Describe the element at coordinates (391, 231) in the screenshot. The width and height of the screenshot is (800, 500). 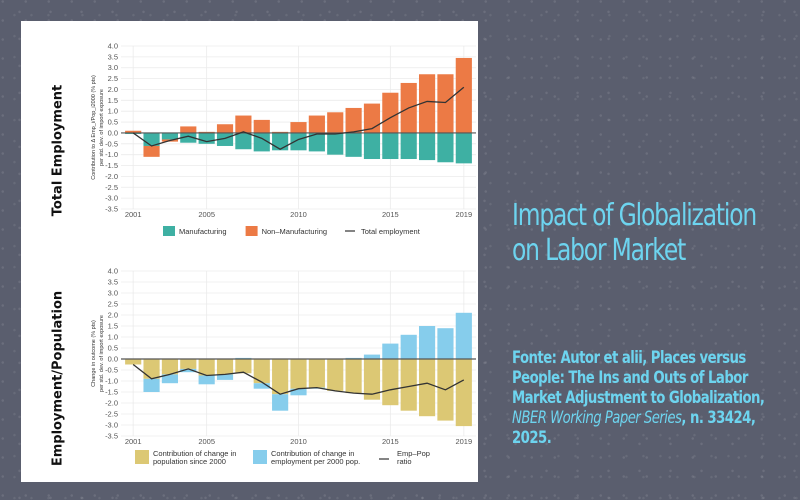
I see `legend-label: Total employment` at that location.